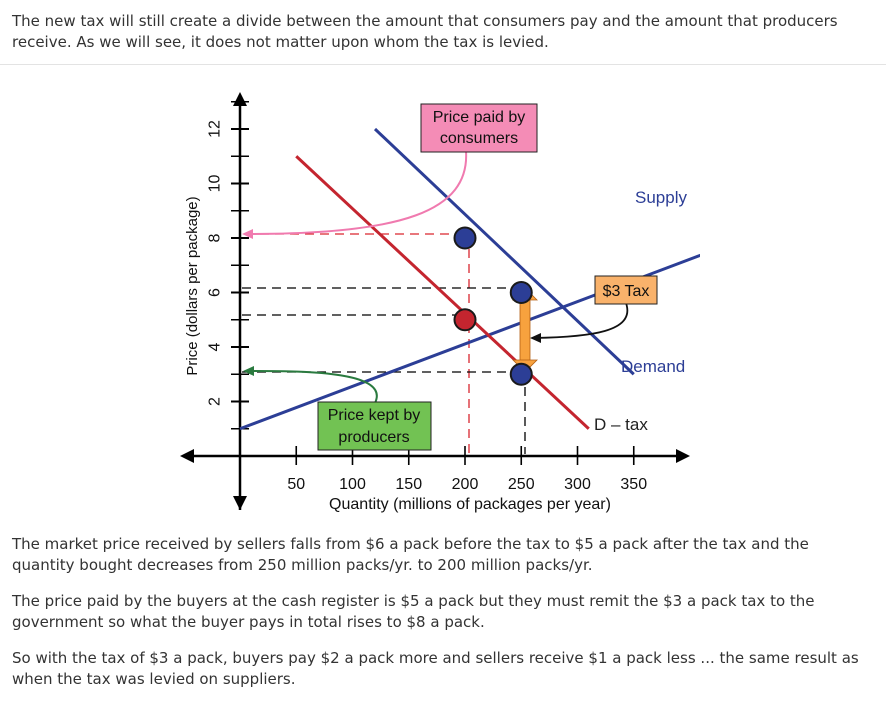  I want to click on x-axis-arrow-right-icon, so click(683, 456).